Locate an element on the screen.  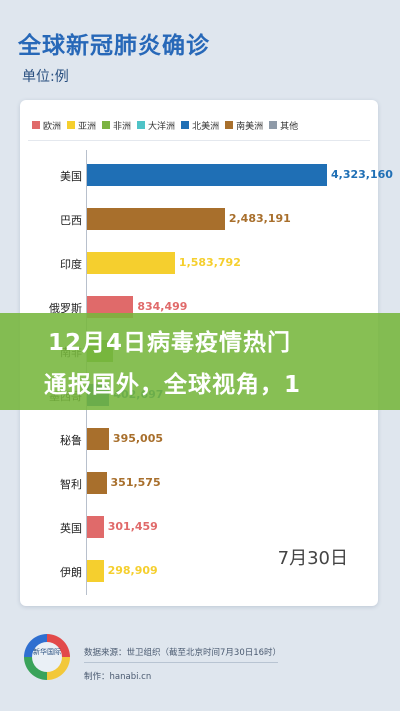
legend-label: 其他 is located at coordinates (289, 126).